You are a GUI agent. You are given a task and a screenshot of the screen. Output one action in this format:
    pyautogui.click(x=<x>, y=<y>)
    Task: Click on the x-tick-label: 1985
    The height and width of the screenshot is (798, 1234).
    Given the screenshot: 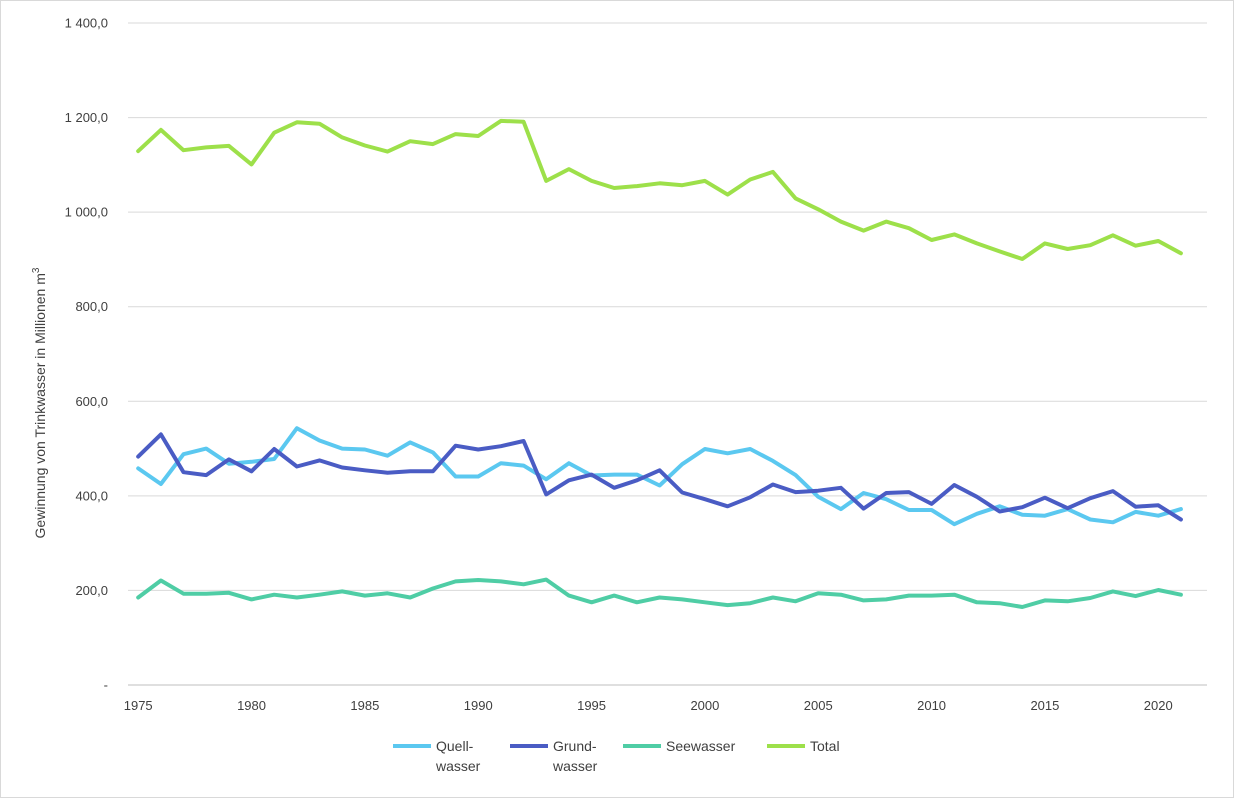 What is the action you would take?
    pyautogui.click(x=364, y=705)
    